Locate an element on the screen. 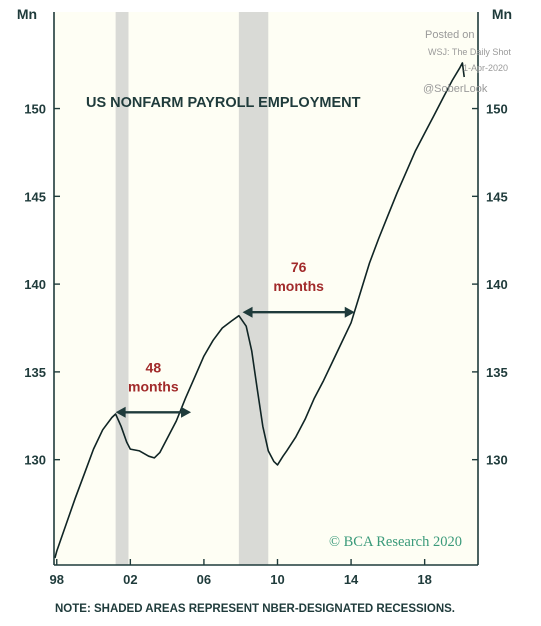  y-tick-label-left-2: 140 is located at coordinates (35, 284).